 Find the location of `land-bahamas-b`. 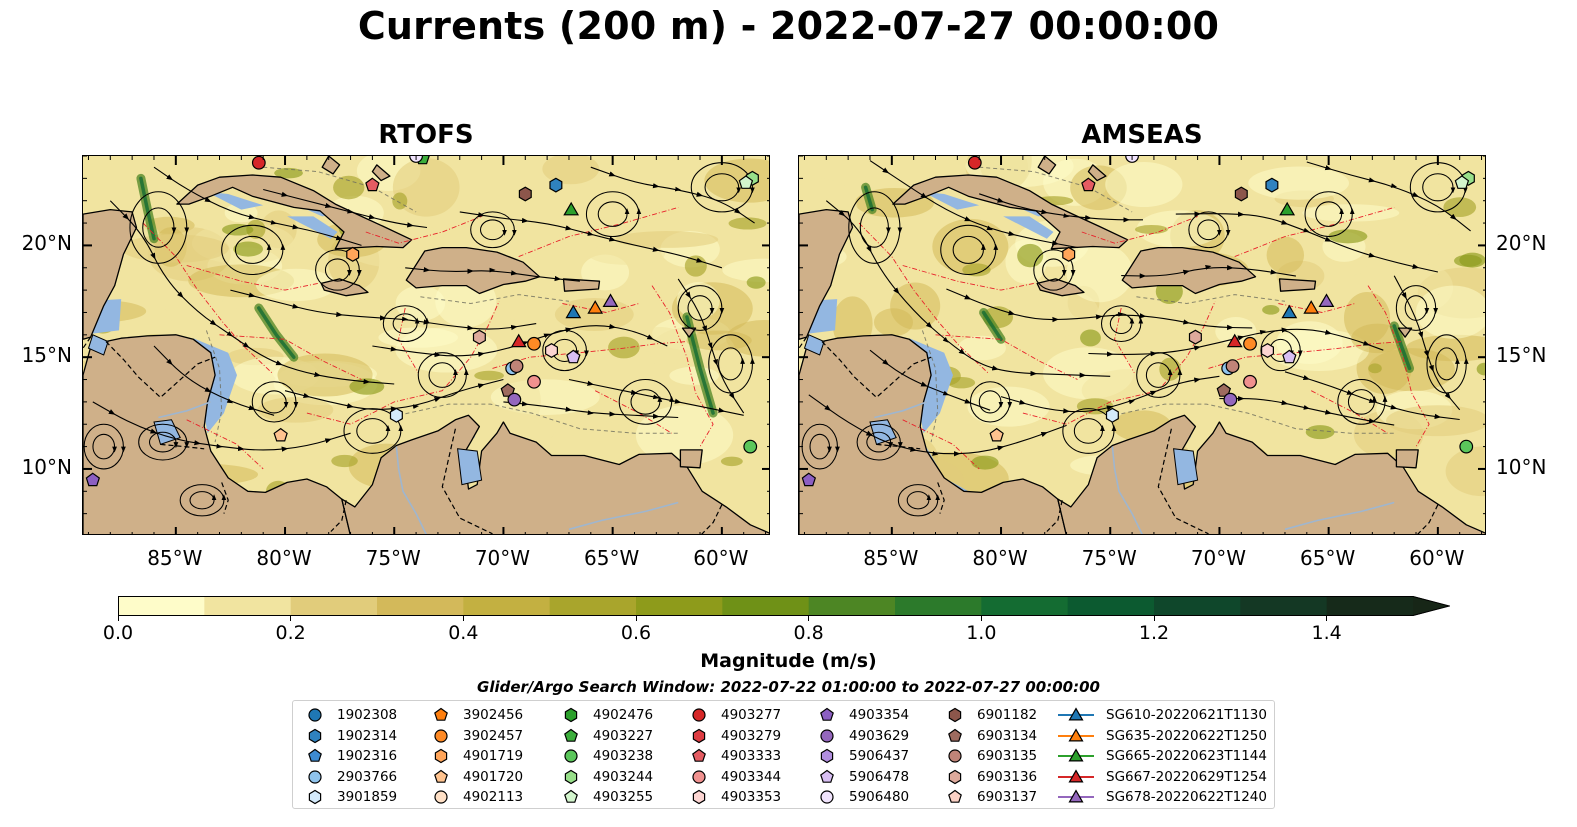

land-bahamas-b is located at coordinates (381, 173).